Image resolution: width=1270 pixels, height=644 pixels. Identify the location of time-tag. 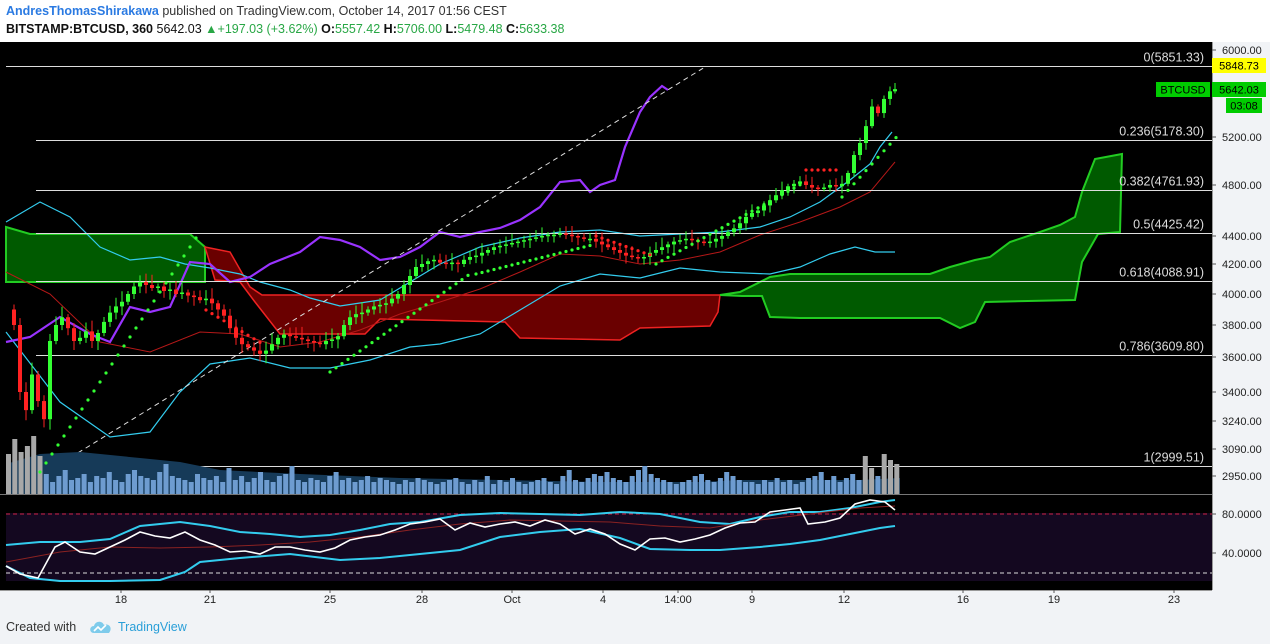
(1244, 105).